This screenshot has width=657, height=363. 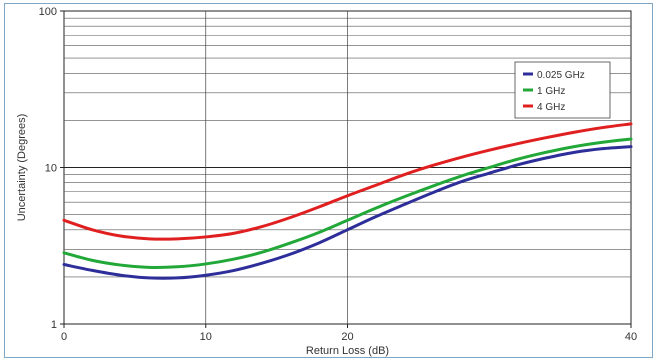 I want to click on legend-label: 4 GHz, so click(x=551, y=107).